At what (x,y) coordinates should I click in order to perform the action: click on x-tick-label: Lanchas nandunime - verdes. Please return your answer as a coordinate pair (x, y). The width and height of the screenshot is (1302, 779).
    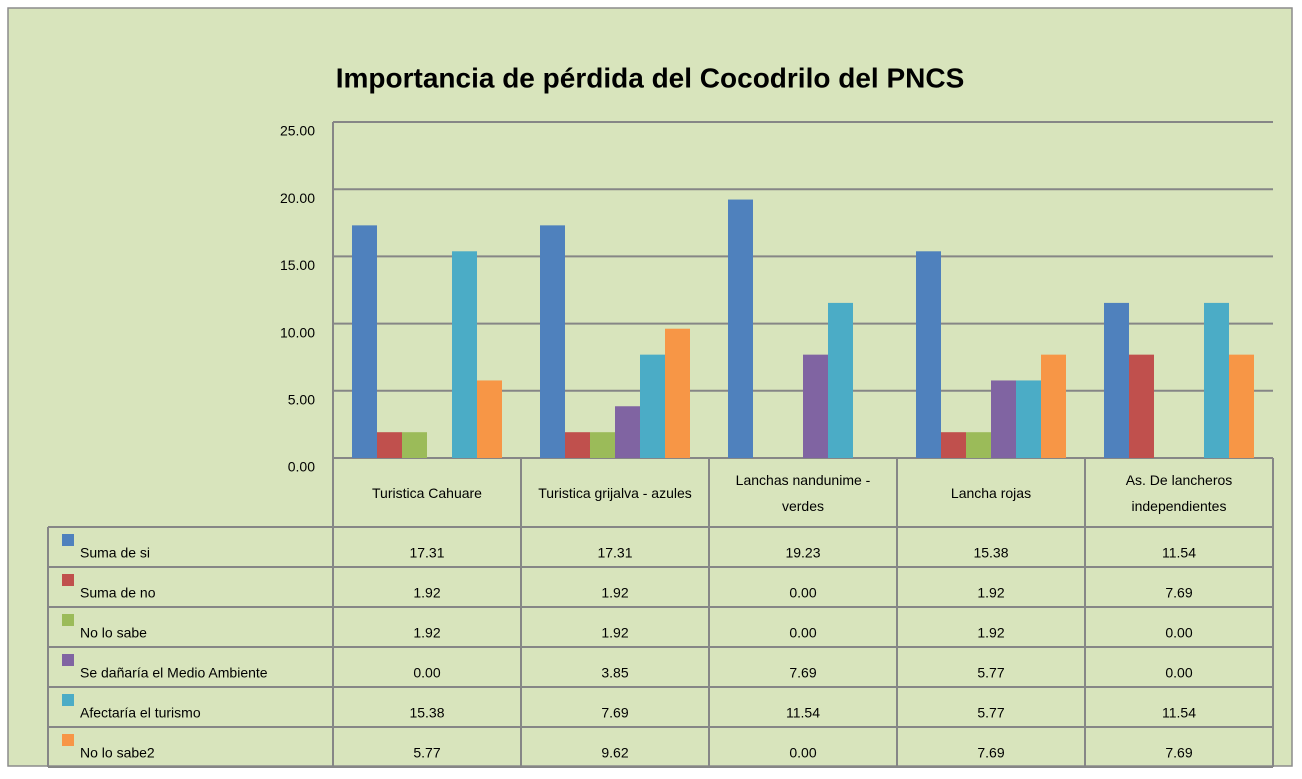
    Looking at the image, I should click on (803, 492).